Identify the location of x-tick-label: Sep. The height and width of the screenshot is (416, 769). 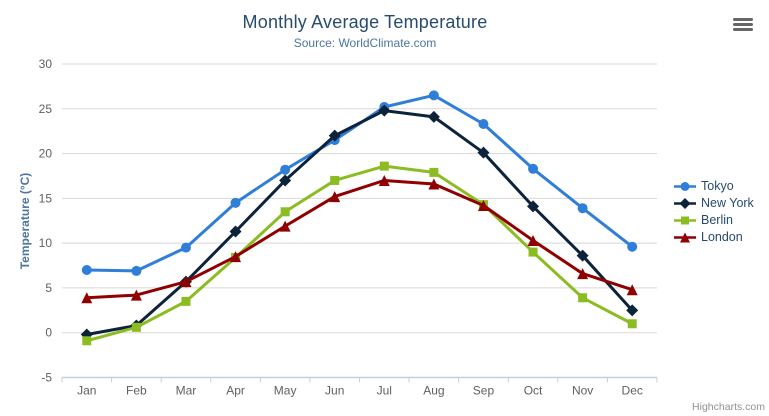
(484, 391).